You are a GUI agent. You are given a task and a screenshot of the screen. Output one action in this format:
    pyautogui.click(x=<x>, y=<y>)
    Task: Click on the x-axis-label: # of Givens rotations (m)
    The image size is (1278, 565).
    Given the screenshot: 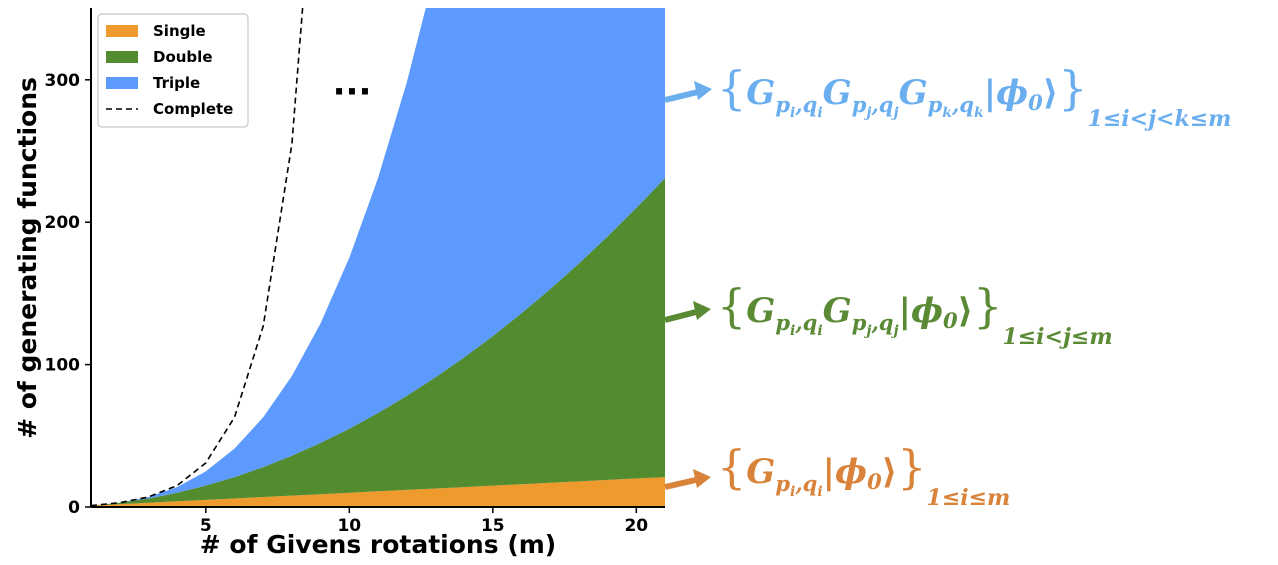 What is the action you would take?
    pyautogui.click(x=378, y=544)
    